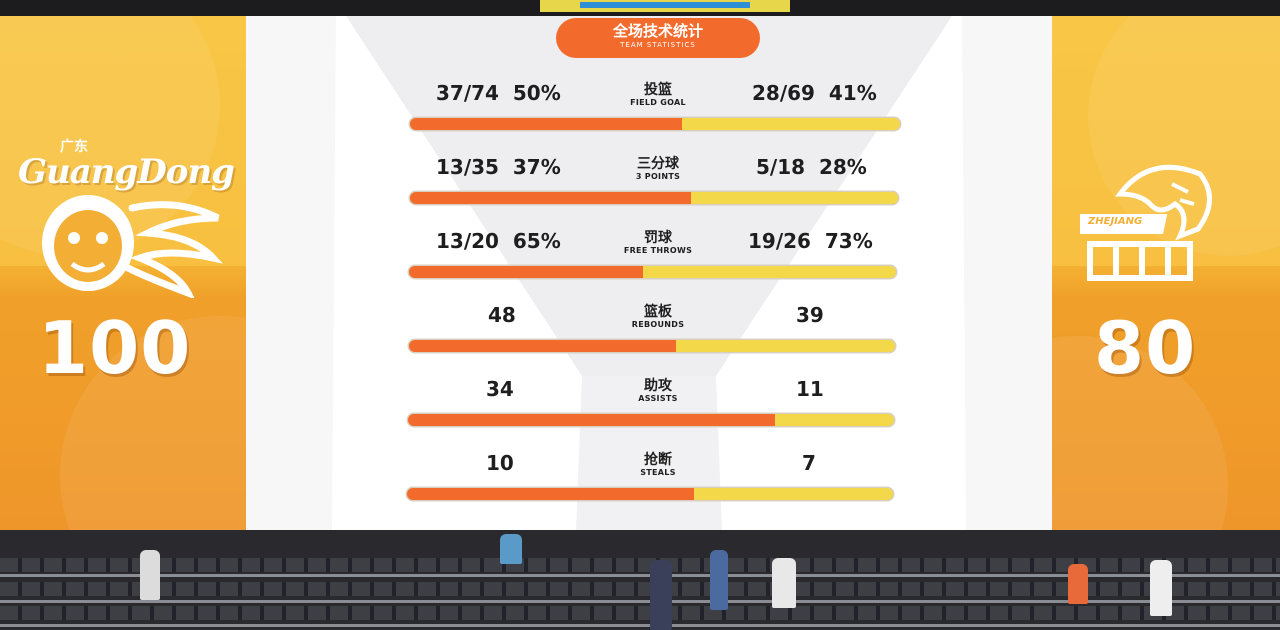 The width and height of the screenshot is (1280, 630). What do you see at coordinates (658, 398) in the screenshot?
I see `stat-label-en: ASSISTS` at bounding box center [658, 398].